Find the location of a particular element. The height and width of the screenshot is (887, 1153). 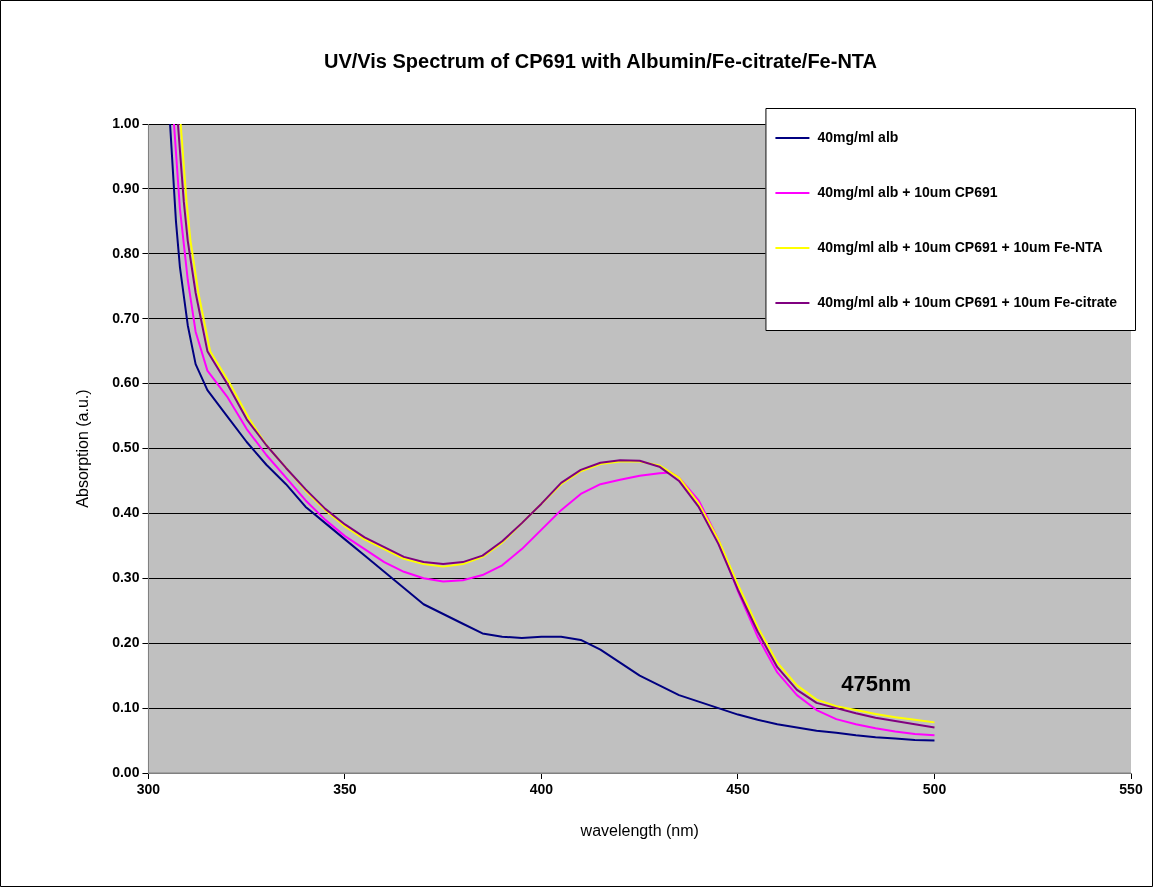

y-tick-label: 0.90 is located at coordinates (126, 187).